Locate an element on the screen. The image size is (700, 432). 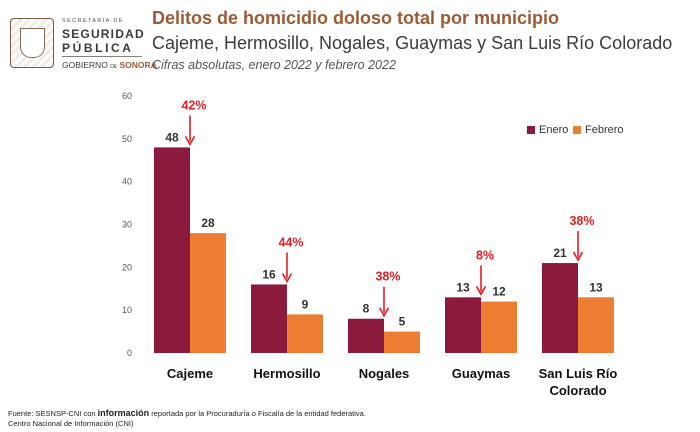
legend-label: Enero is located at coordinates (554, 130).